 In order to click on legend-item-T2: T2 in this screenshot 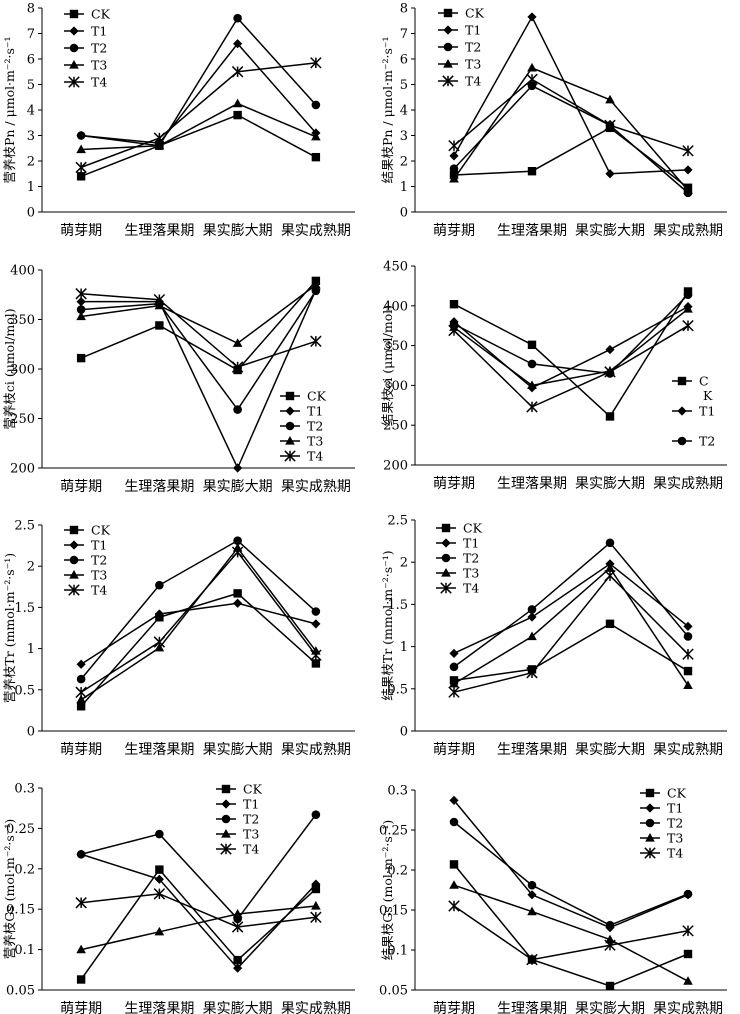, I will do `click(85, 560)`.